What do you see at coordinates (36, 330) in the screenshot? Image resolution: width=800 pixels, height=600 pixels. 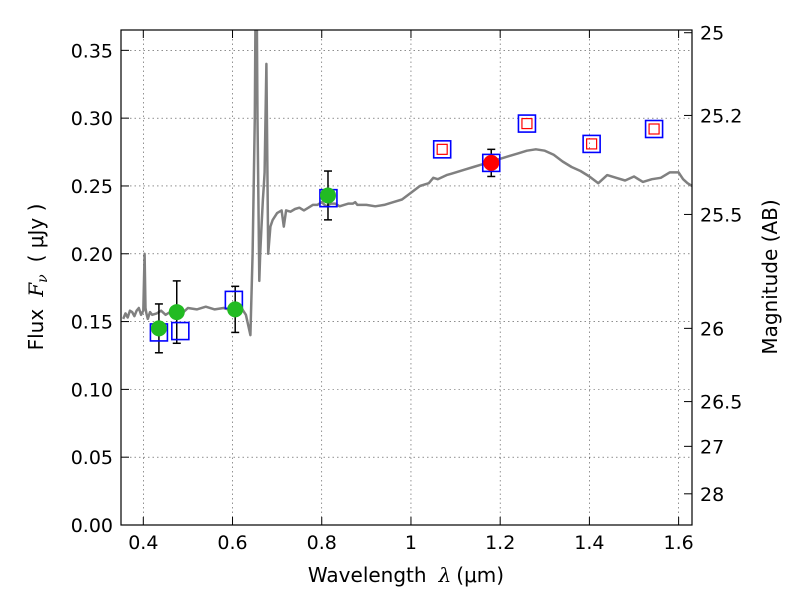 I see `y-axis-label-word: Flux` at bounding box center [36, 330].